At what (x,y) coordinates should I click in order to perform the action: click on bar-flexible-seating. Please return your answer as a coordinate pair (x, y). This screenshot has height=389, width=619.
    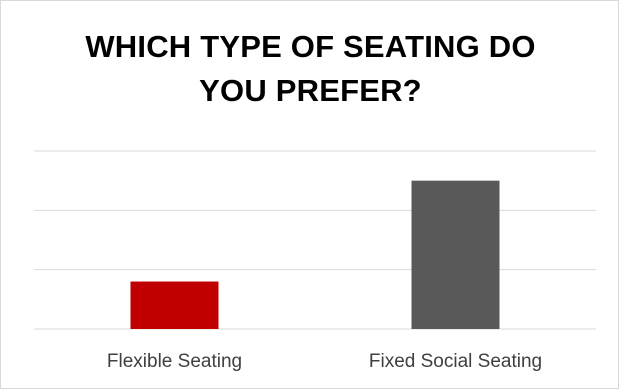
    Looking at the image, I should click on (175, 305).